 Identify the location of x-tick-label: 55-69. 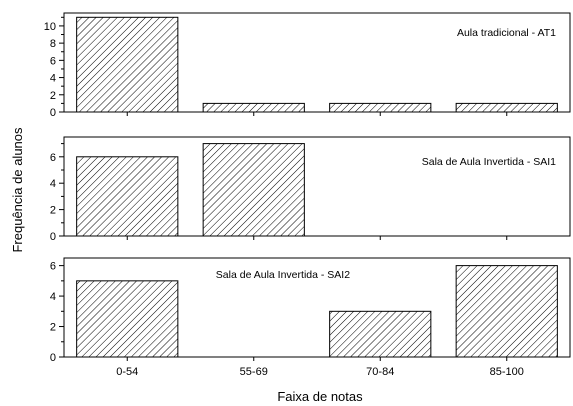
(254, 372).